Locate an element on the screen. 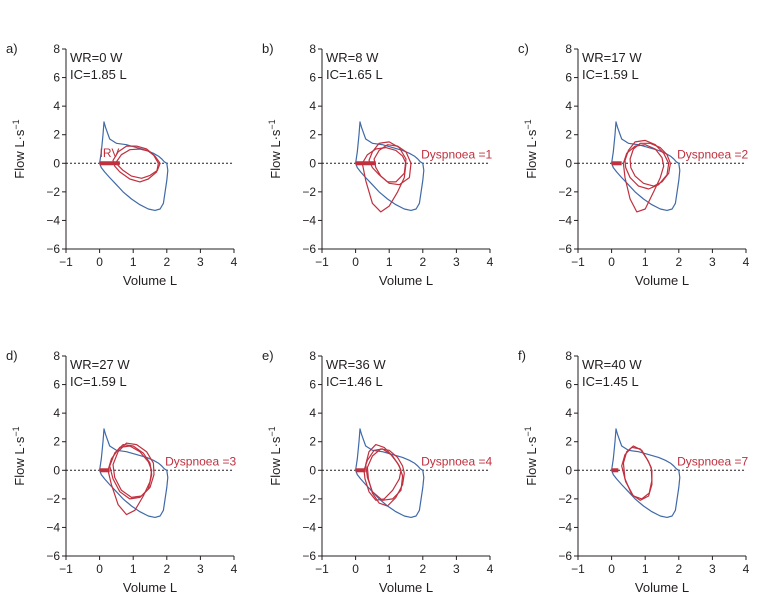 The image size is (768, 605). dyspnoea-label: Dyspnoea =7 is located at coordinates (712, 461).